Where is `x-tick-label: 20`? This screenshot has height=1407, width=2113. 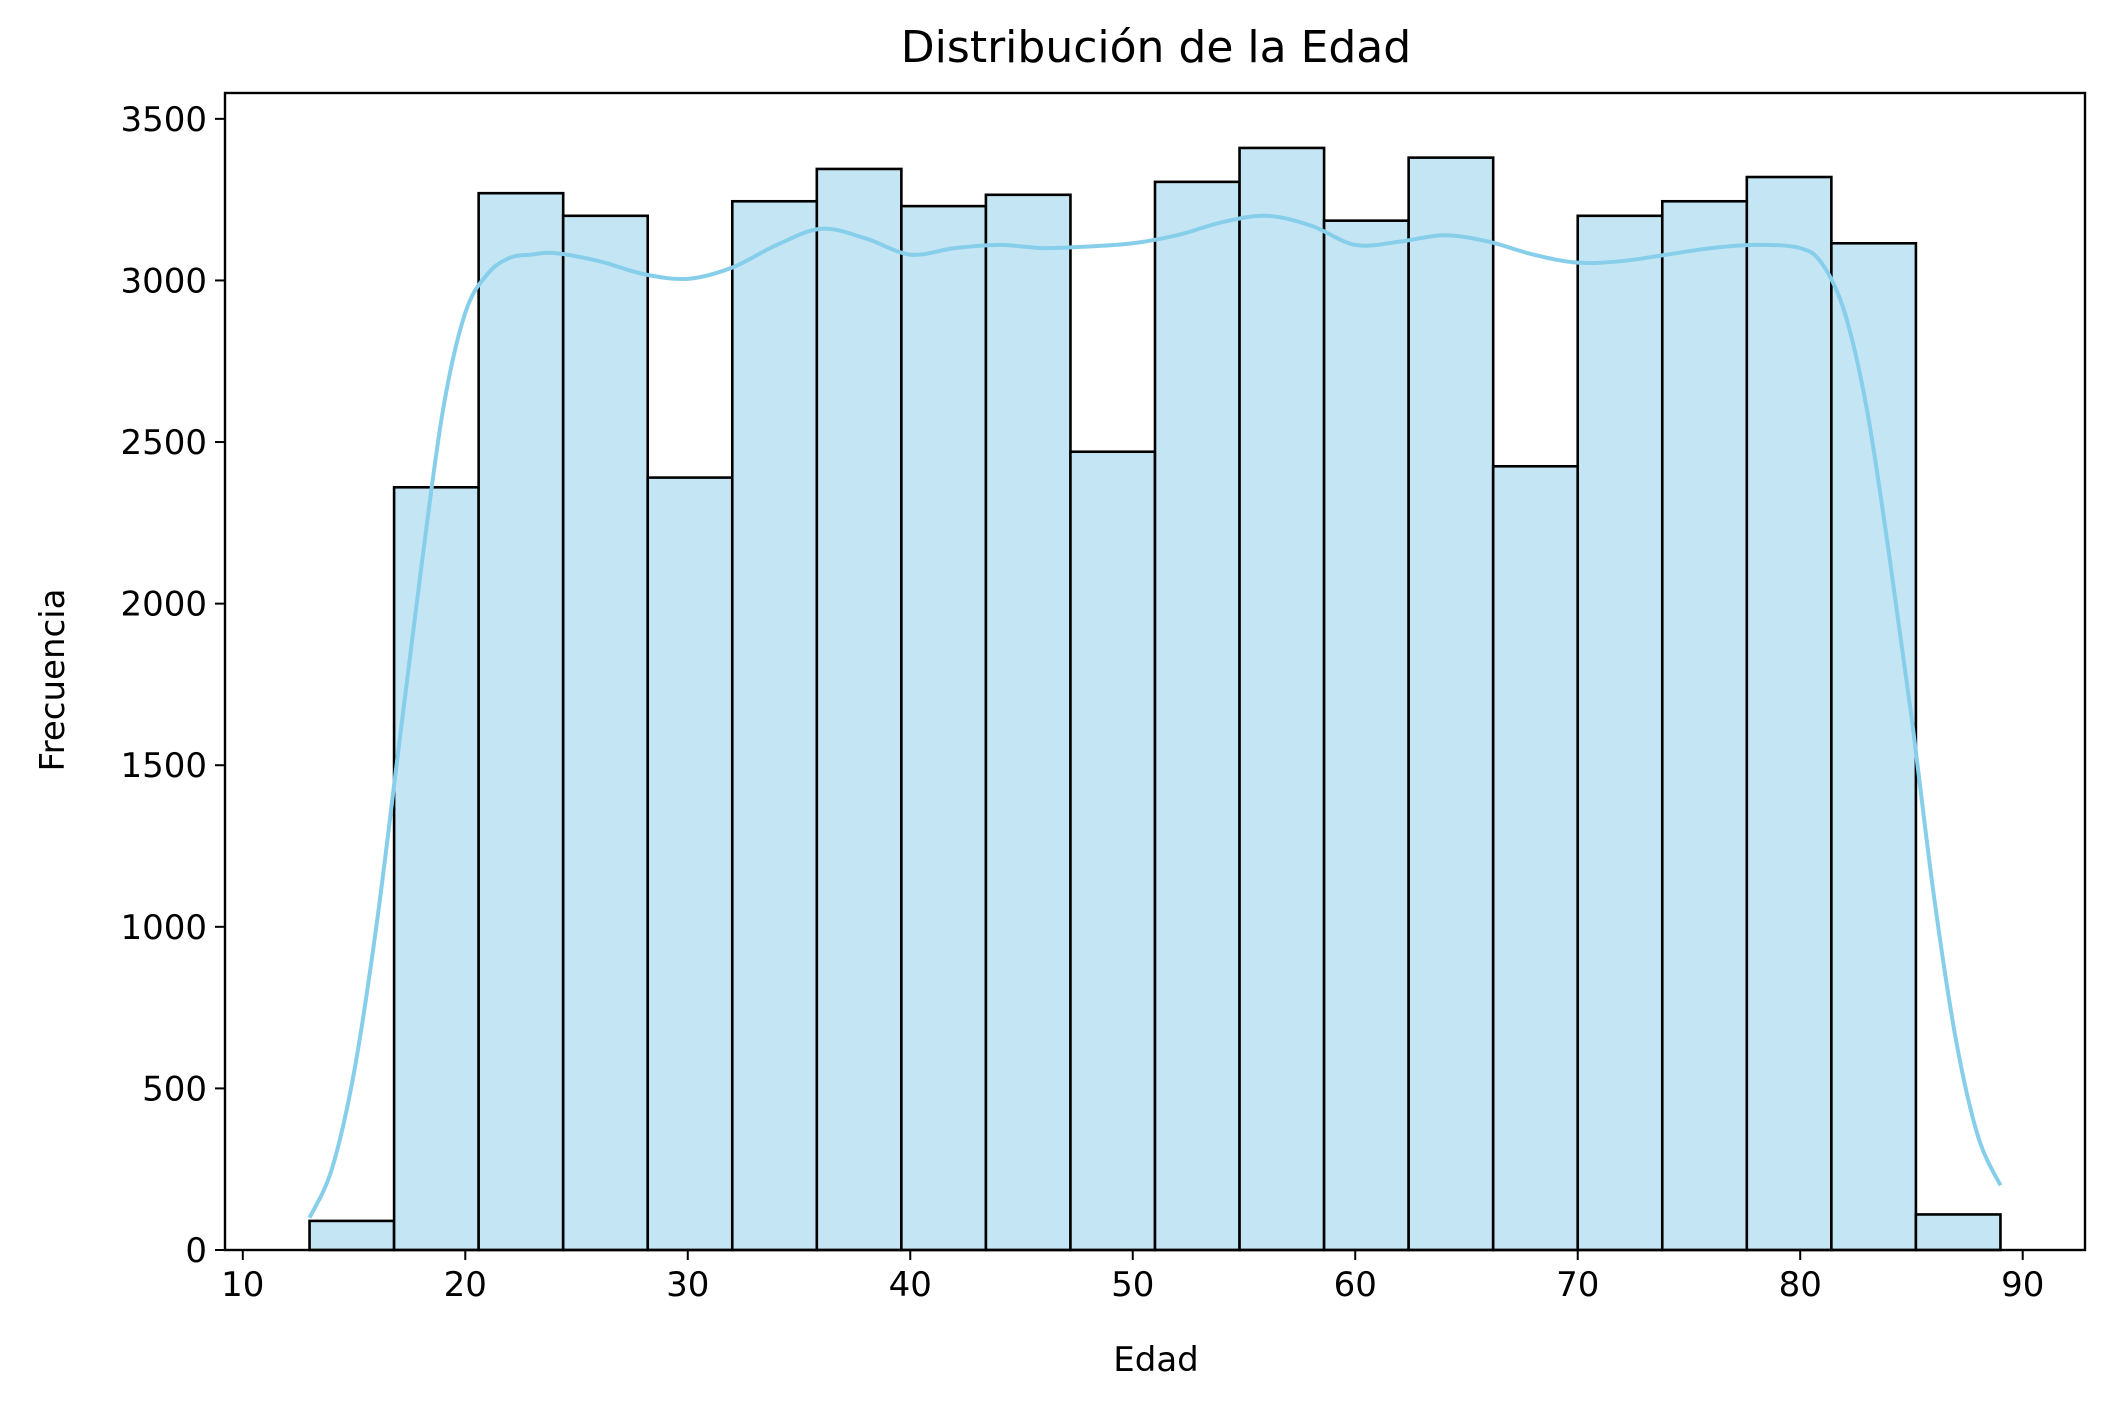
x-tick-label: 20 is located at coordinates (465, 1285).